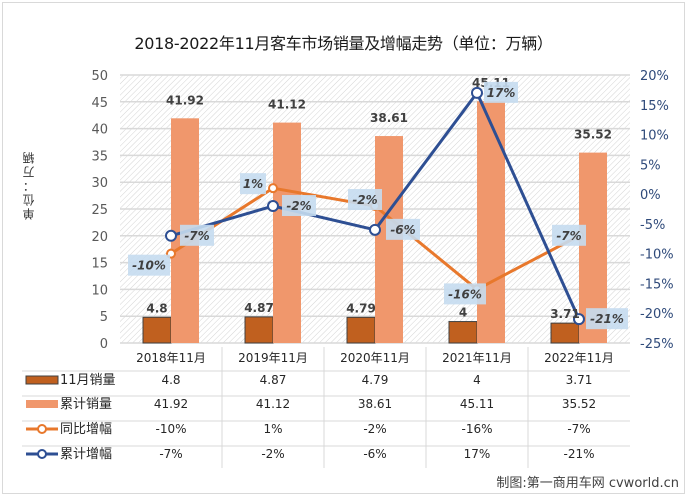 The height and width of the screenshot is (496, 687). I want to click on cumulative-growth-label: 17%, so click(501, 93).